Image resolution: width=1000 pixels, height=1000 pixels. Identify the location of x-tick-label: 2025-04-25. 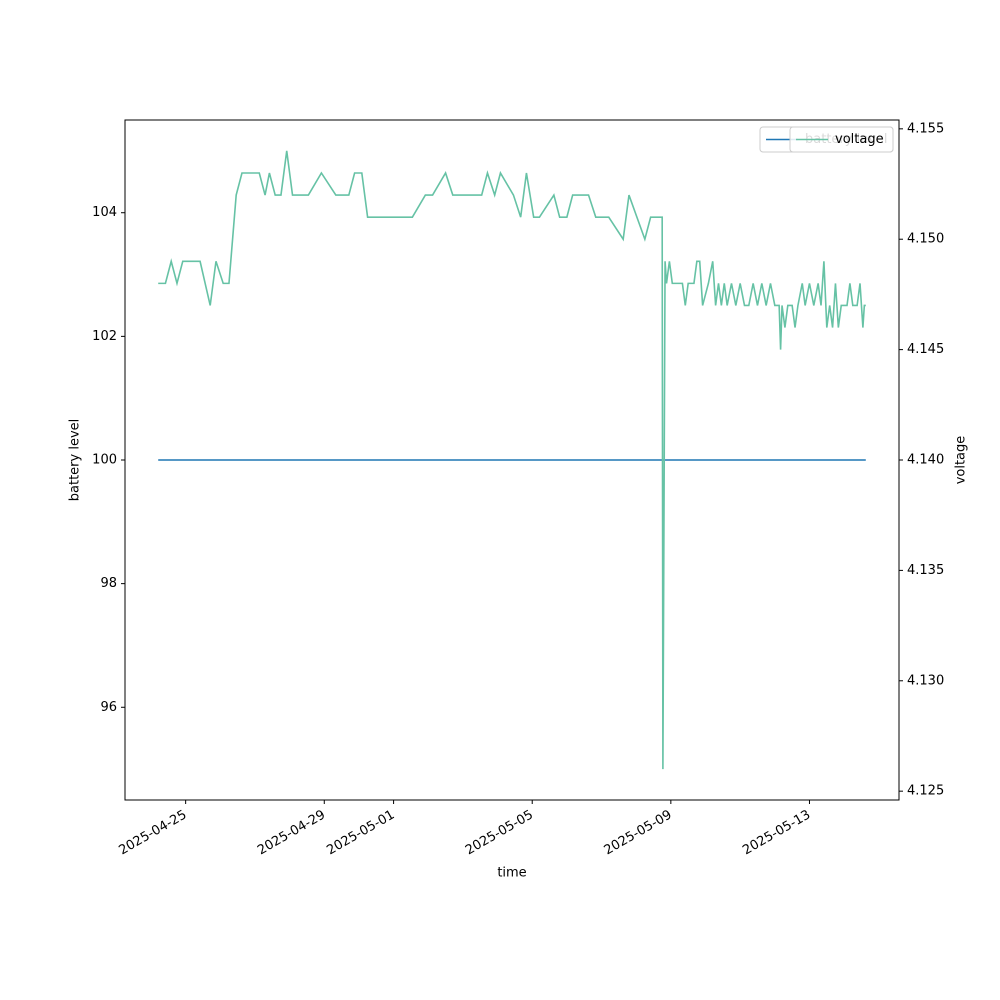
(152, 833).